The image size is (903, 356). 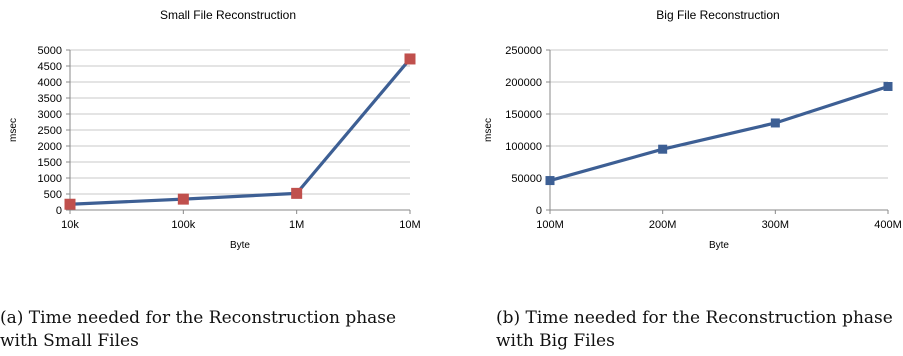 What do you see at coordinates (523, 147) in the screenshot?
I see `y-tick-label: 100000` at bounding box center [523, 147].